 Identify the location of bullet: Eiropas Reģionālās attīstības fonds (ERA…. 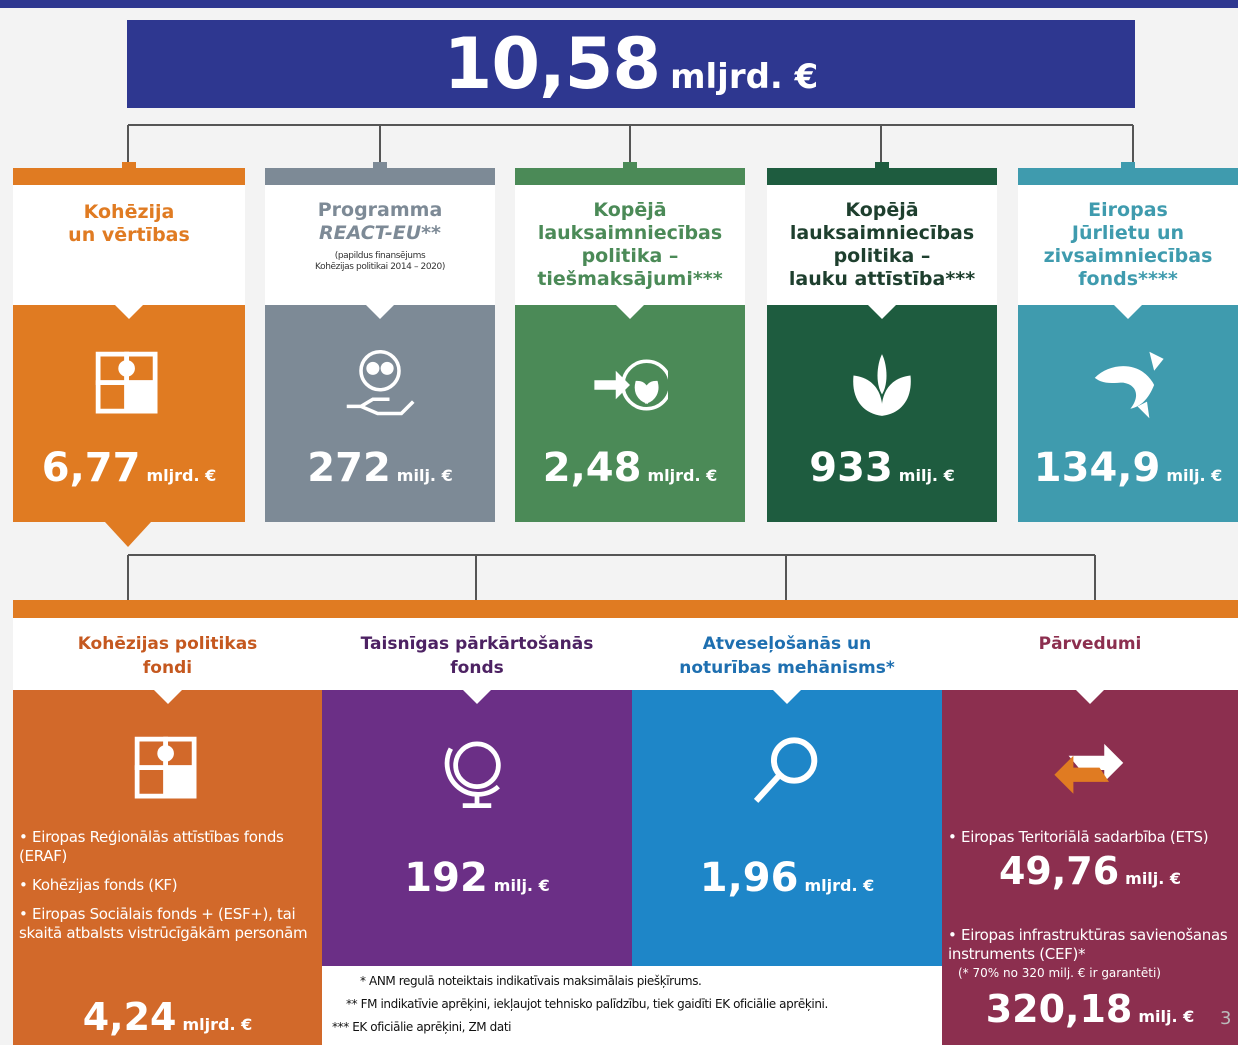
(165, 847).